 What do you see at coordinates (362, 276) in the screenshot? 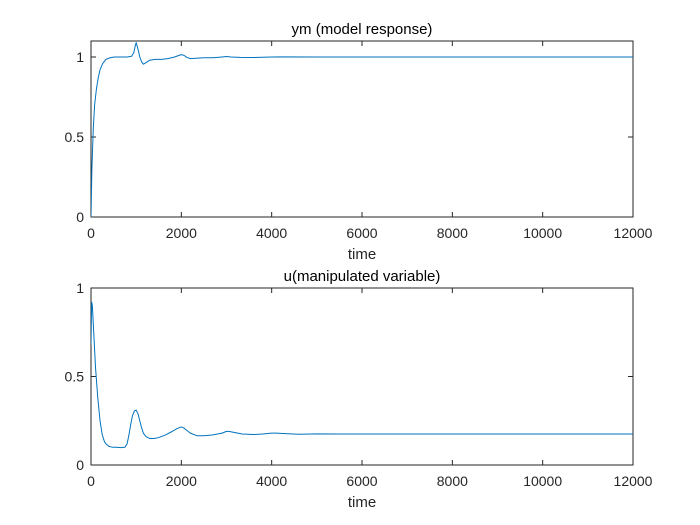
I see `chart-title: u(manipulated variable)` at bounding box center [362, 276].